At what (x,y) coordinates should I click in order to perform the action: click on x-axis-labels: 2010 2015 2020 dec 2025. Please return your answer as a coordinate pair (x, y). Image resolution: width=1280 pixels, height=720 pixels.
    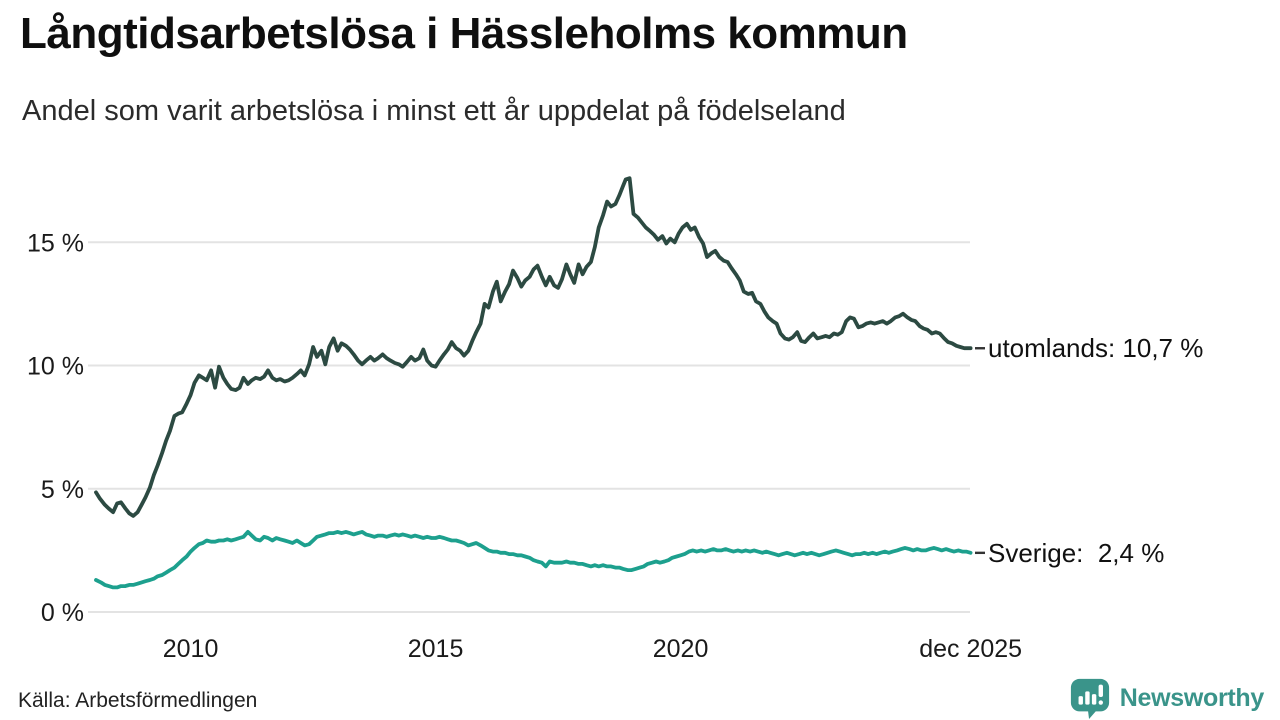
    Looking at the image, I should click on (592, 649).